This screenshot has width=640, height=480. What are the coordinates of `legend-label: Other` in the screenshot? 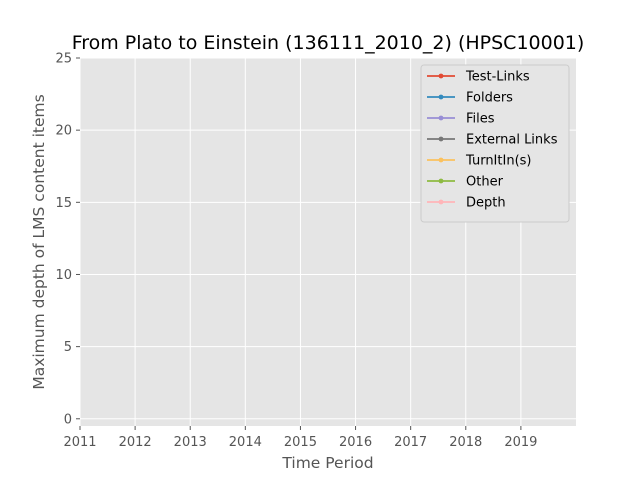 It's located at (485, 182).